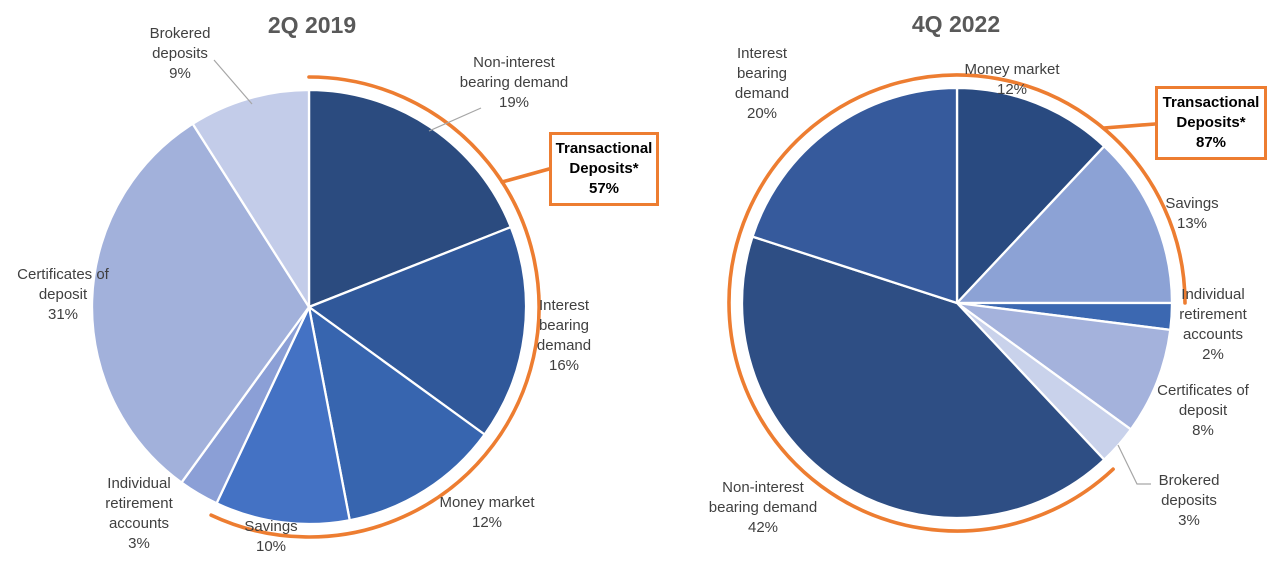 The width and height of the screenshot is (1281, 574). Describe the element at coordinates (604, 188) in the screenshot. I see `callout-value: 57%` at that location.